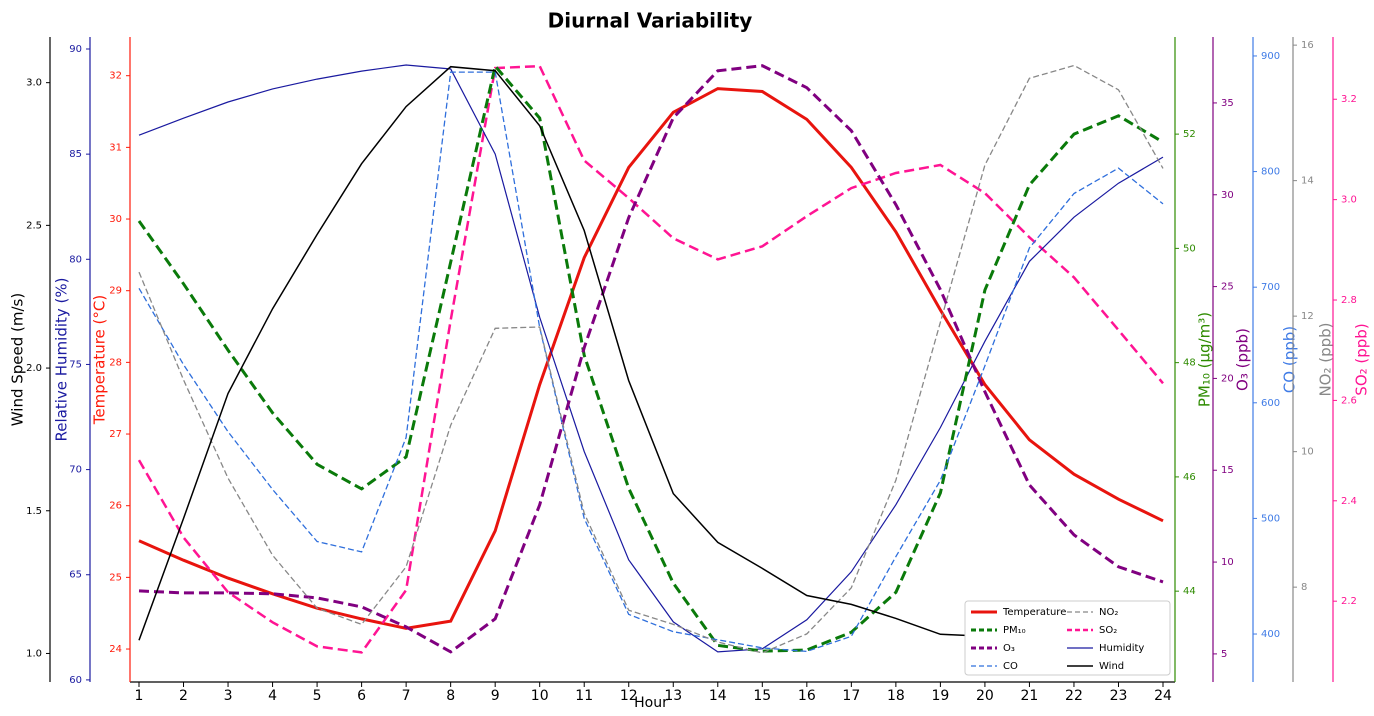 The width and height of the screenshot is (1374, 716). I want to click on legend-label: SO₂, so click(1108, 630).